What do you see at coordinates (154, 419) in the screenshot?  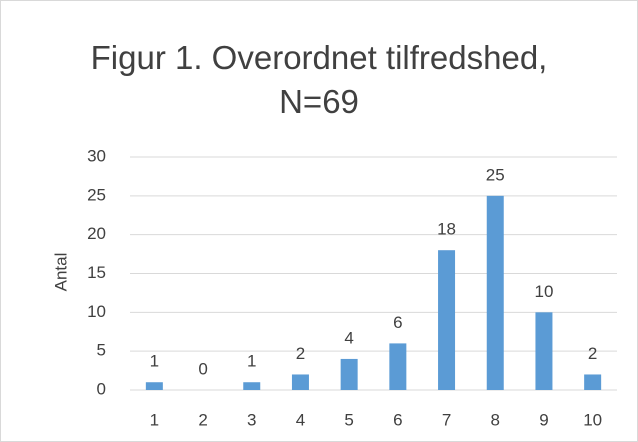 I see `x-tick-label: 1` at bounding box center [154, 419].